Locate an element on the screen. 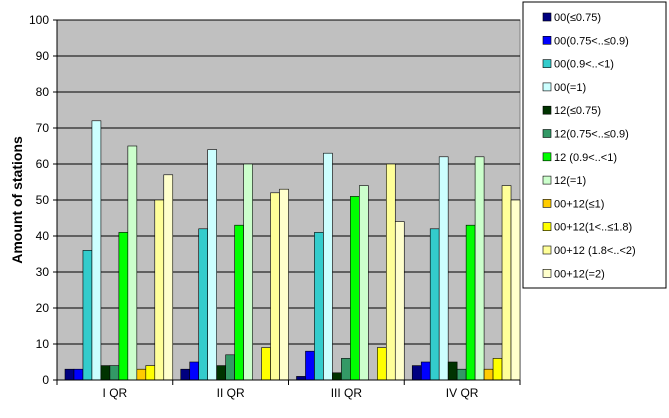  x-tick-label: IV QR is located at coordinates (462, 393).